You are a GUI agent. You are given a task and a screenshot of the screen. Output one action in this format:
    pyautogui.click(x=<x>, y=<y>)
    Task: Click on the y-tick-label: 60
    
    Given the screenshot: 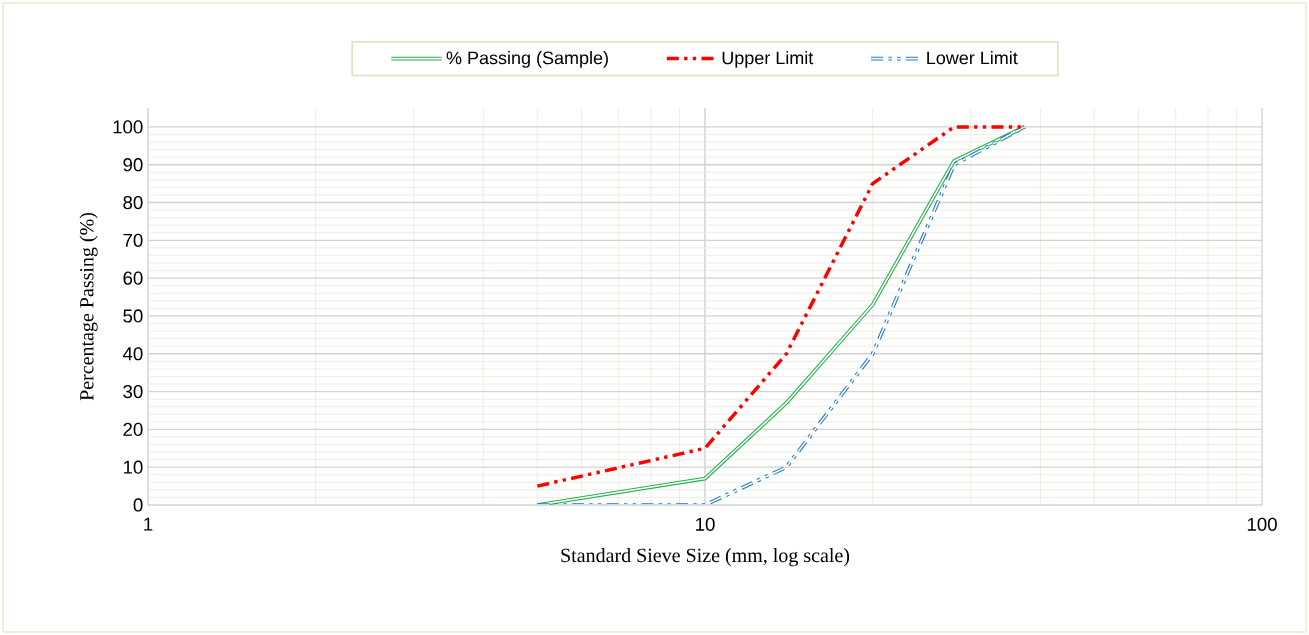 What is the action you would take?
    pyautogui.click(x=133, y=278)
    